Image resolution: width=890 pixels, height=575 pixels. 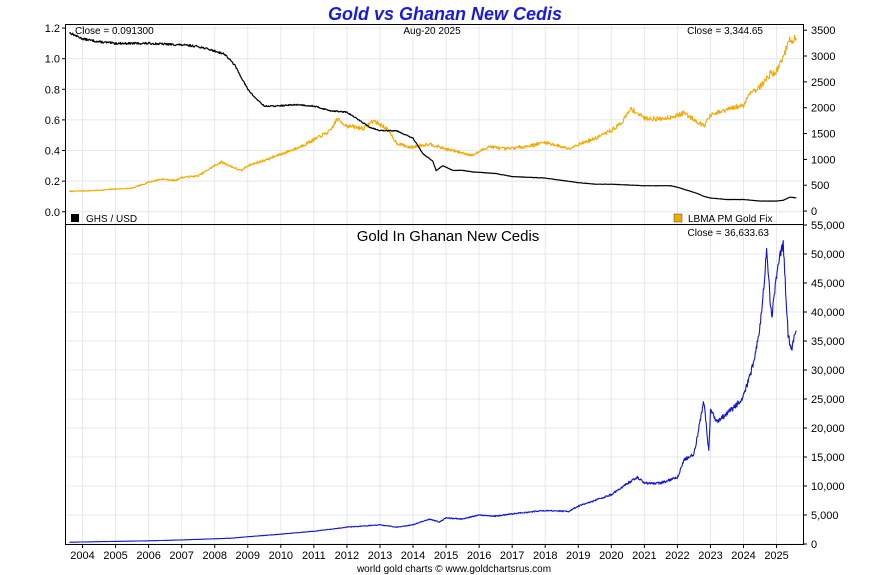 What do you see at coordinates (446, 556) in the screenshot?
I see `x-tick-label: 2015` at bounding box center [446, 556].